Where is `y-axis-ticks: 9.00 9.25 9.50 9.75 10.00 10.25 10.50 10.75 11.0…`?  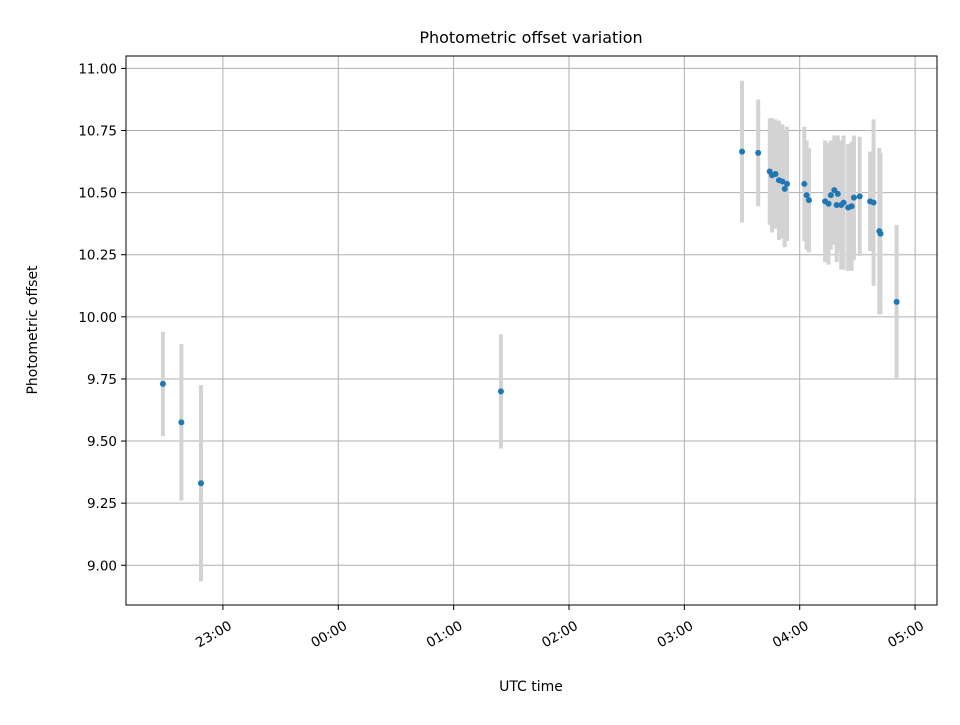
y-axis-ticks: 9.00 9.25 9.50 9.75 10.00 10.25 10.50 10.75 11.0… is located at coordinates (102, 317).